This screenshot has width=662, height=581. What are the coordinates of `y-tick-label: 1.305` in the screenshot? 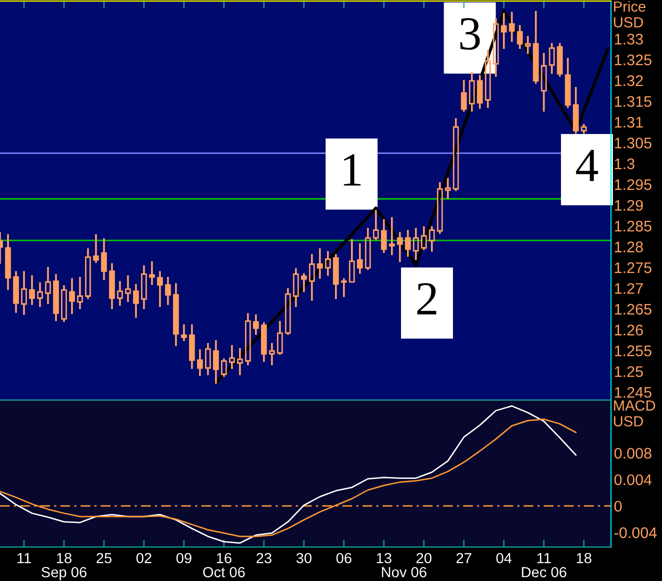 It's located at (633, 143).